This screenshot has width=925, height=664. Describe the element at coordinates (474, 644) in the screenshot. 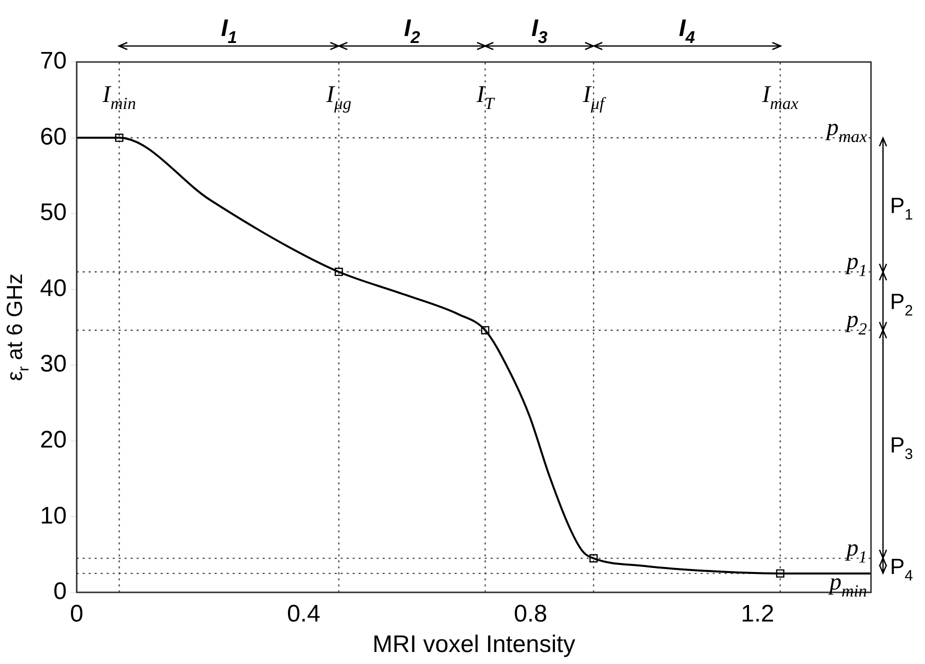

I see `x-axis-title: MRI voxel Intensity` at that location.